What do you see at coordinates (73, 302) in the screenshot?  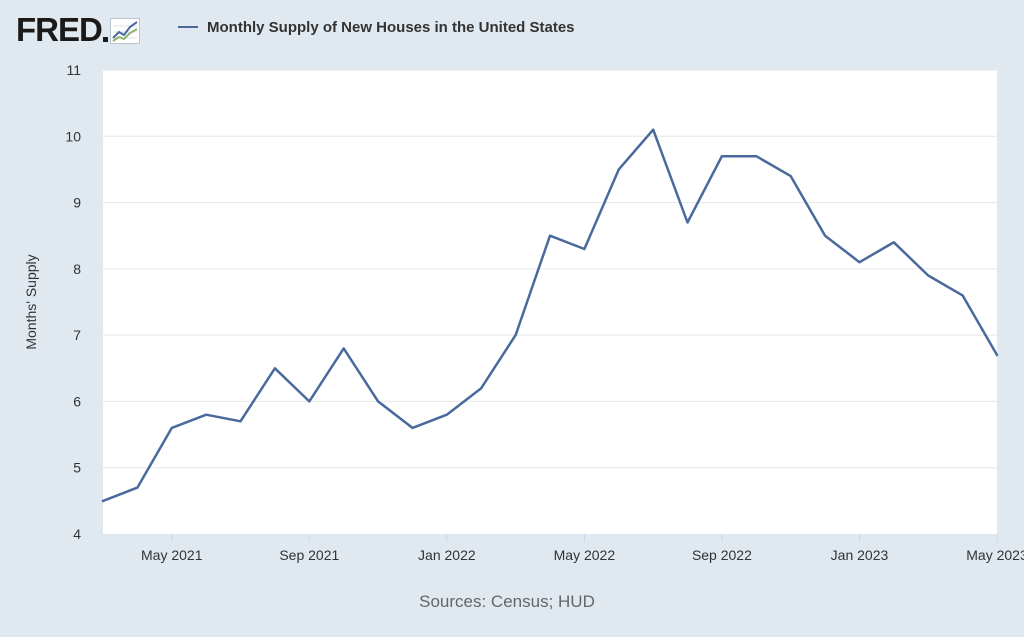 I see `y-axis-ticks: 4 5 6 7 8 9 10 11` at bounding box center [73, 302].